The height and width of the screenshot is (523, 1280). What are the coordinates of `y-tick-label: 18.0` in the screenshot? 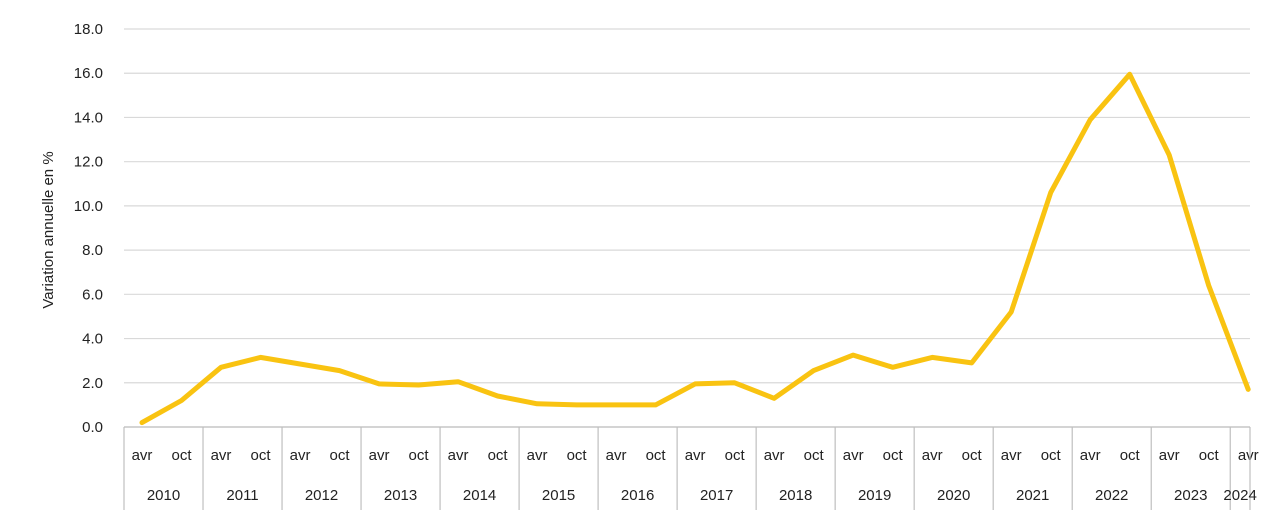 It's located at (88, 29).